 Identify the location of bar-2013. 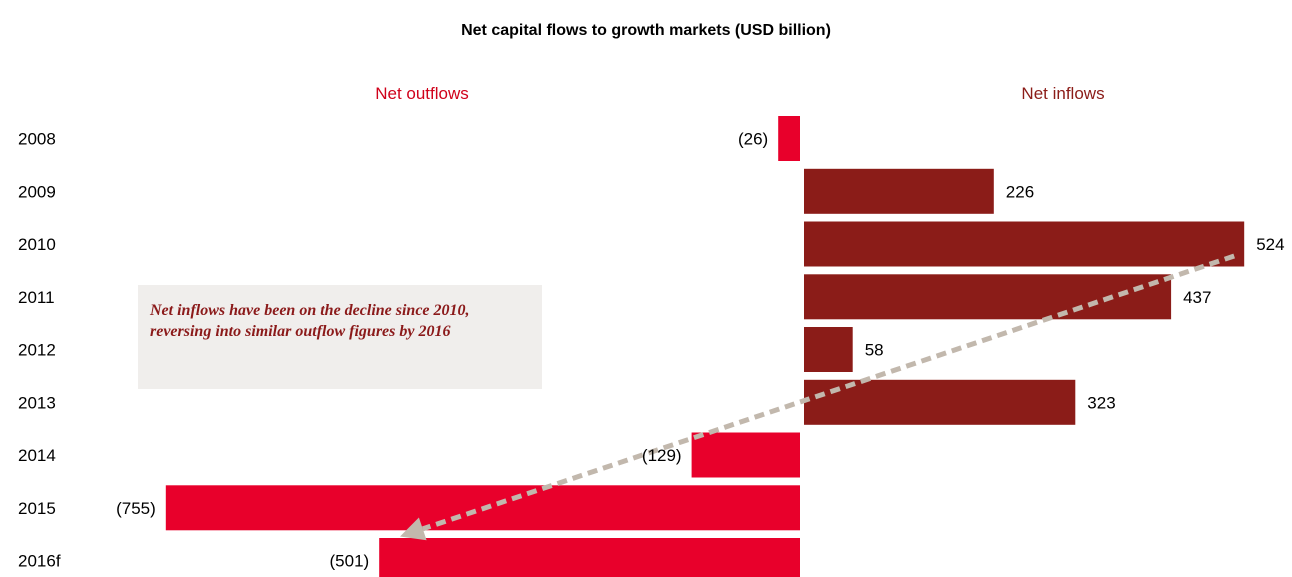
(940, 402).